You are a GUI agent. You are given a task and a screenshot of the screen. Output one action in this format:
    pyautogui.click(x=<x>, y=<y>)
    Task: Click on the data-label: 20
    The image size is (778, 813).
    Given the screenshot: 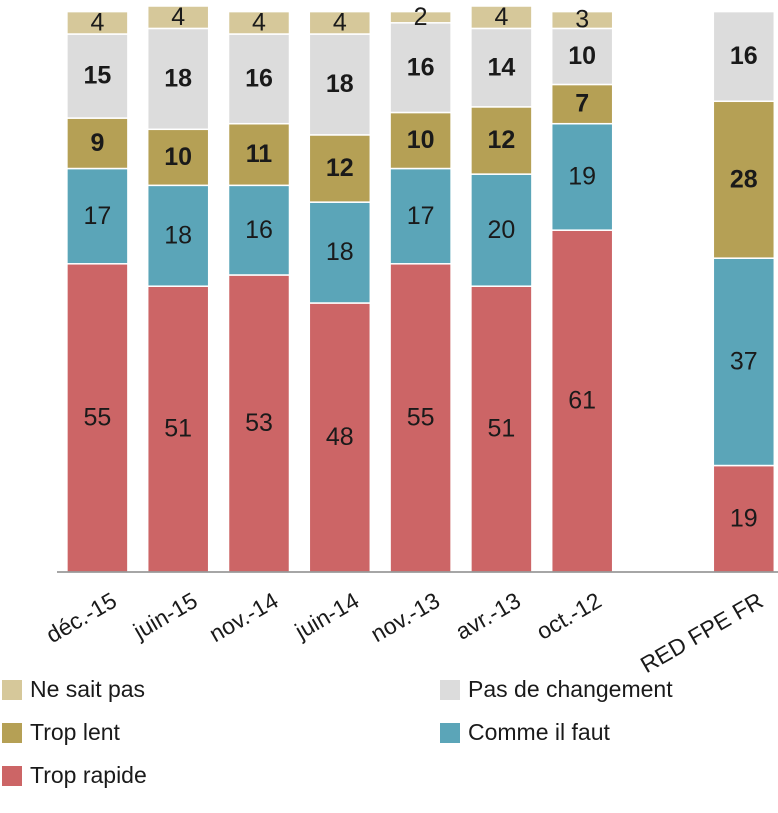 What is the action you would take?
    pyautogui.click(x=501, y=230)
    